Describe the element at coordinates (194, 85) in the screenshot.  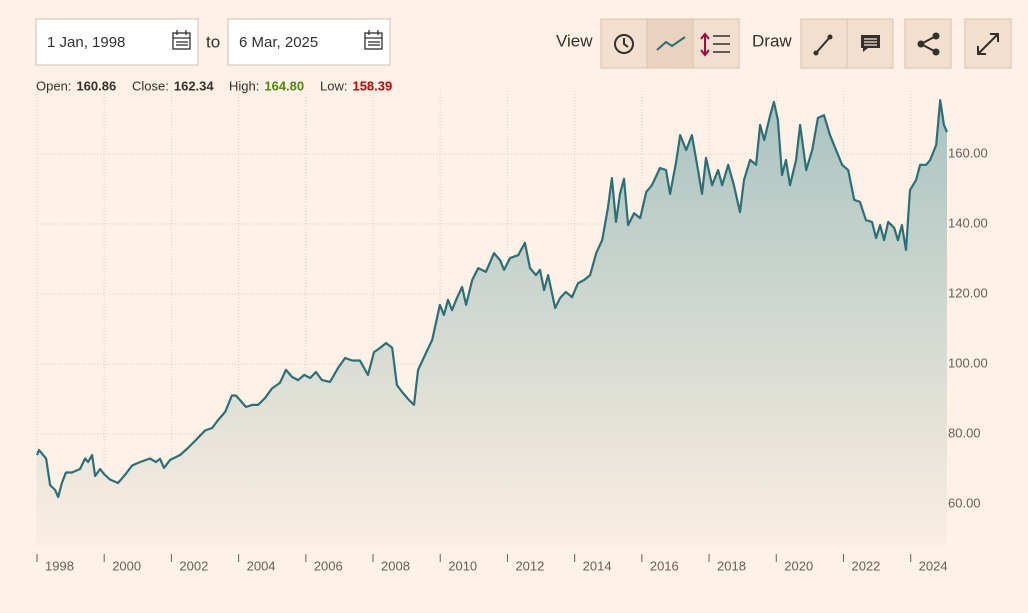
I see `stat-value: 162.34` at that location.